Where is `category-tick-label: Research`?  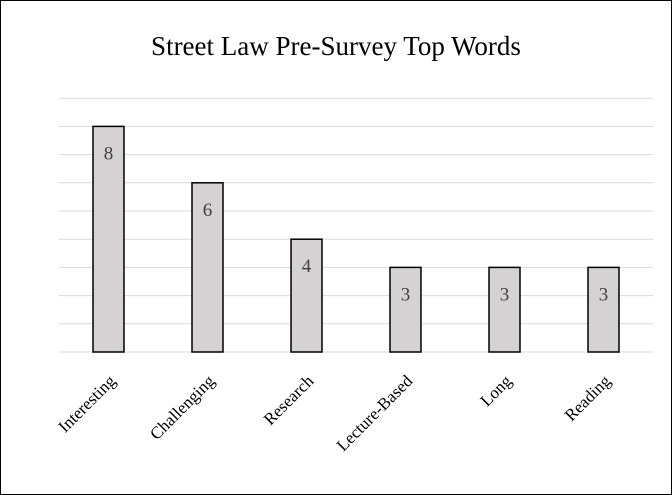
category-tick-label: Research is located at coordinates (289, 400).